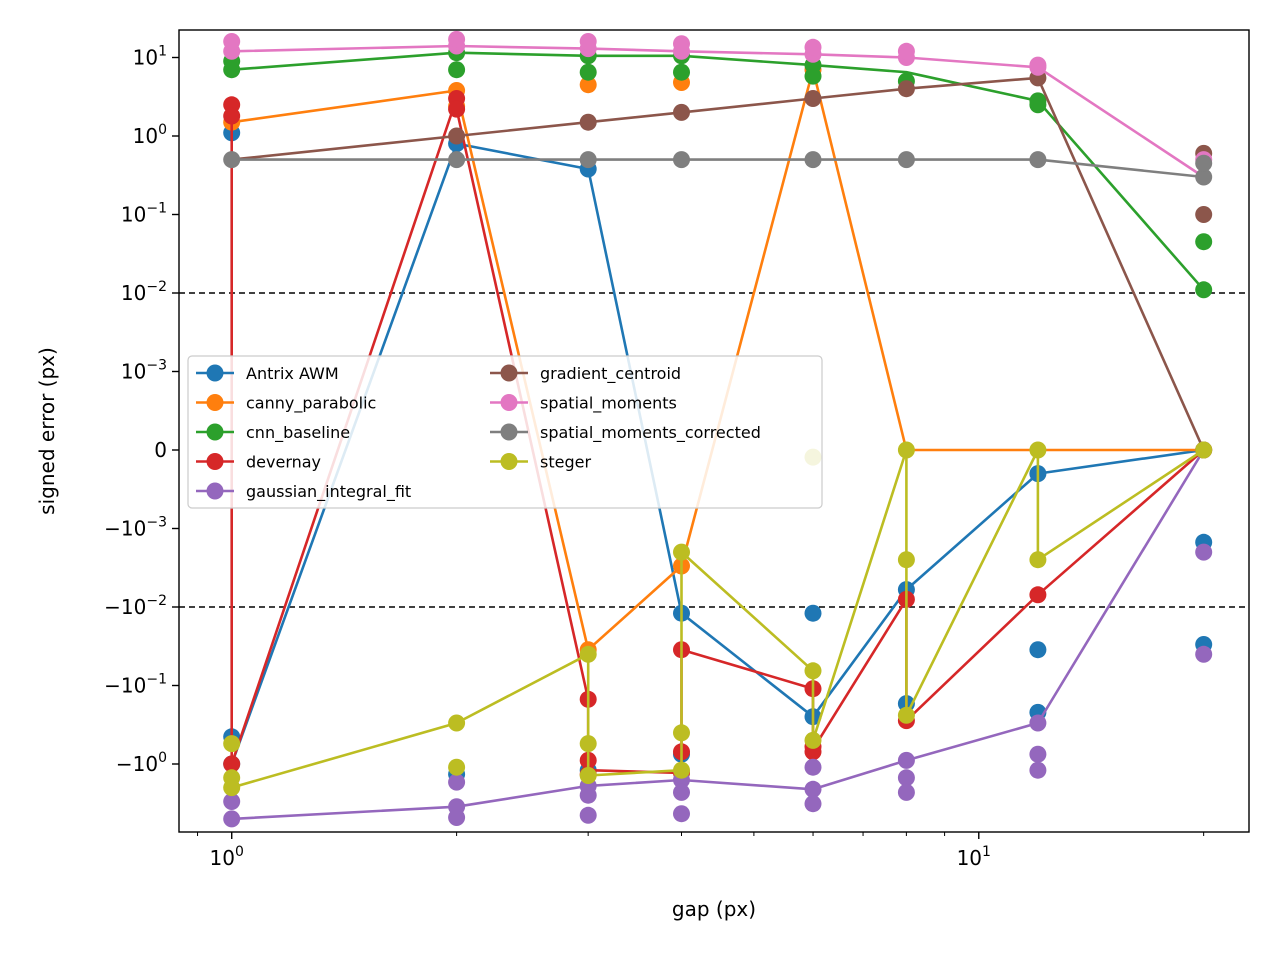  Describe the element at coordinates (608, 404) in the screenshot. I see `legend-label: spatial_moments` at that location.